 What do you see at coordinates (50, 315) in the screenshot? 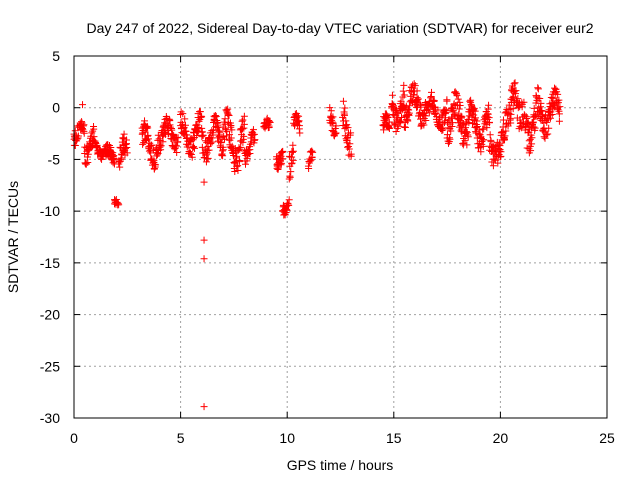
I see `y-tick-label: -20` at bounding box center [50, 315].